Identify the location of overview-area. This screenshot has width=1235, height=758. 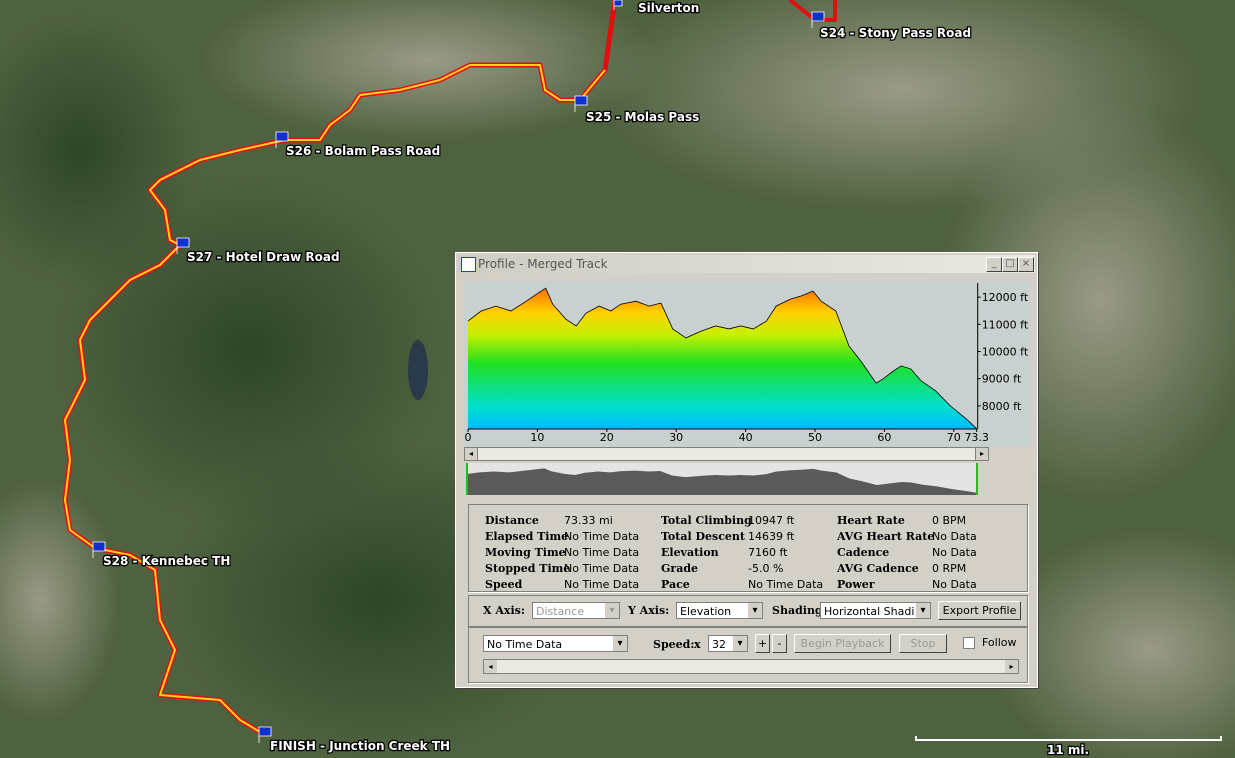
(722, 481).